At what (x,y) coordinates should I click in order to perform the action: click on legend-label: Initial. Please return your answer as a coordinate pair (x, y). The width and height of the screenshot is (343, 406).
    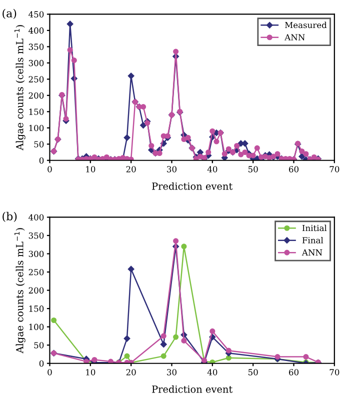
    Looking at the image, I should click on (314, 228).